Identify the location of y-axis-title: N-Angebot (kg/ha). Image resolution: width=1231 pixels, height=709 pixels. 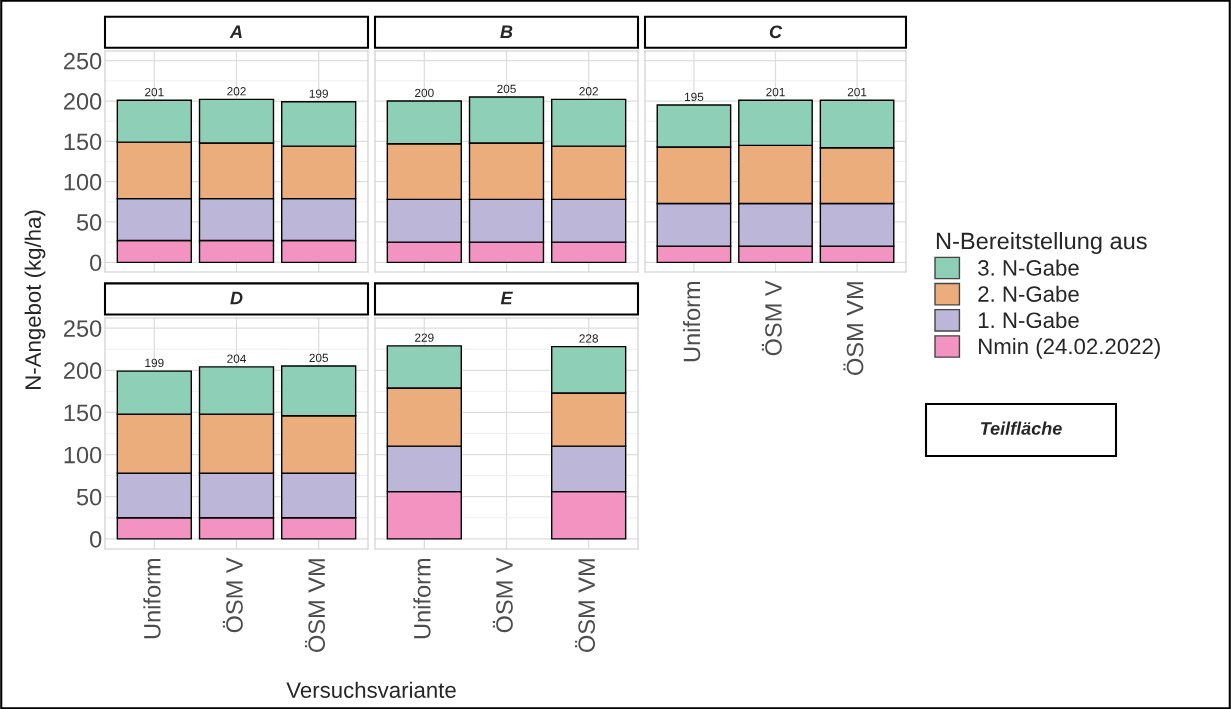
(35, 299).